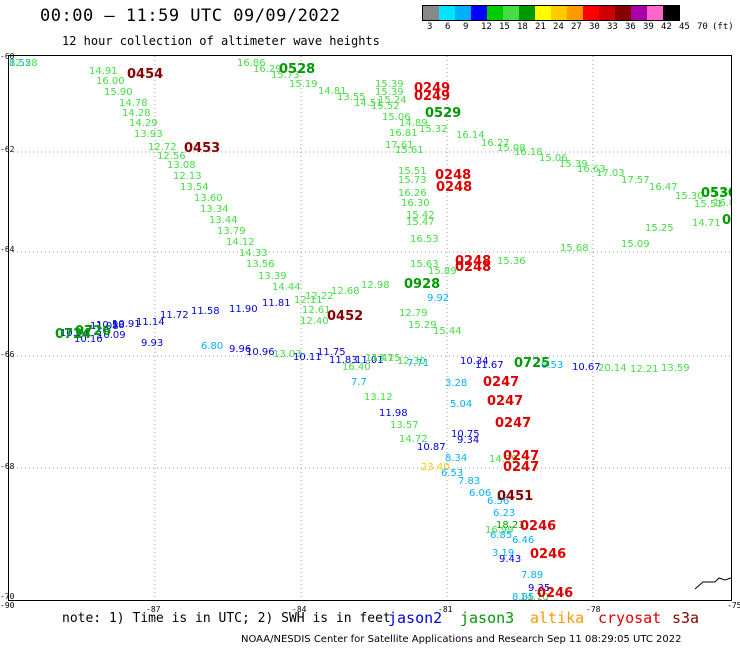 Image resolution: width=740 pixels, height=650 pixels. Describe the element at coordinates (594, 27) in the screenshot. I see `color-scale-label: 30` at that location.